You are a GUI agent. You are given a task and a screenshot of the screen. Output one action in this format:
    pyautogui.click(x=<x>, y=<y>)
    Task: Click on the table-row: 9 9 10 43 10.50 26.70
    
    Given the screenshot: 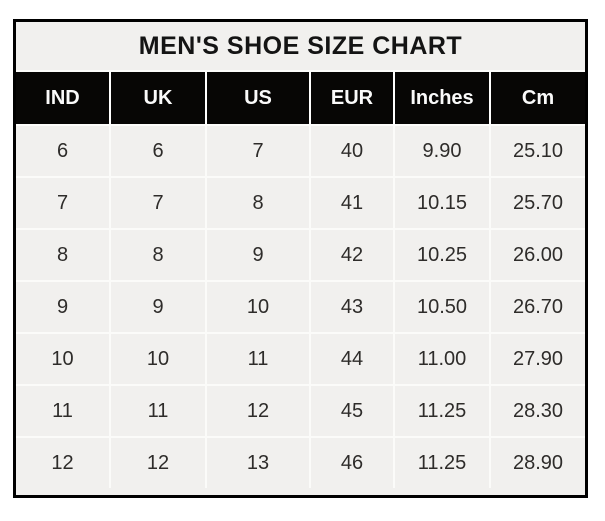 What is the action you would take?
    pyautogui.click(x=300, y=308)
    